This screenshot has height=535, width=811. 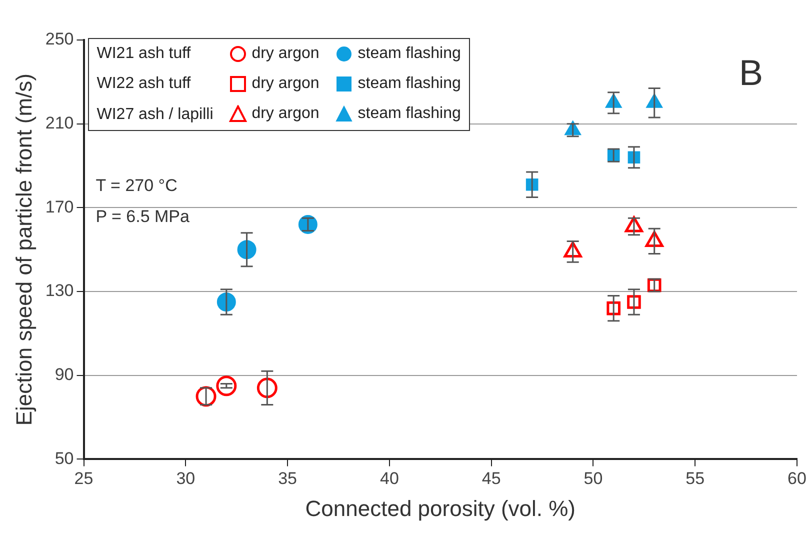 What do you see at coordinates (389, 478) in the screenshot?
I see `x-tick-label: 40` at bounding box center [389, 478].